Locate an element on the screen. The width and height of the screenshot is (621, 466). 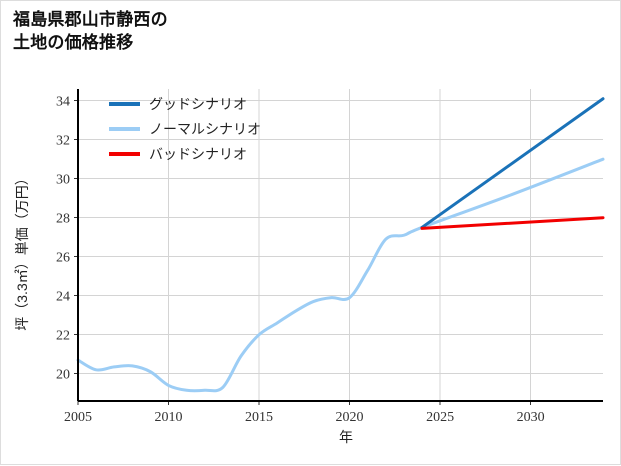
x-tick-label: 2020 is located at coordinates (350, 417).